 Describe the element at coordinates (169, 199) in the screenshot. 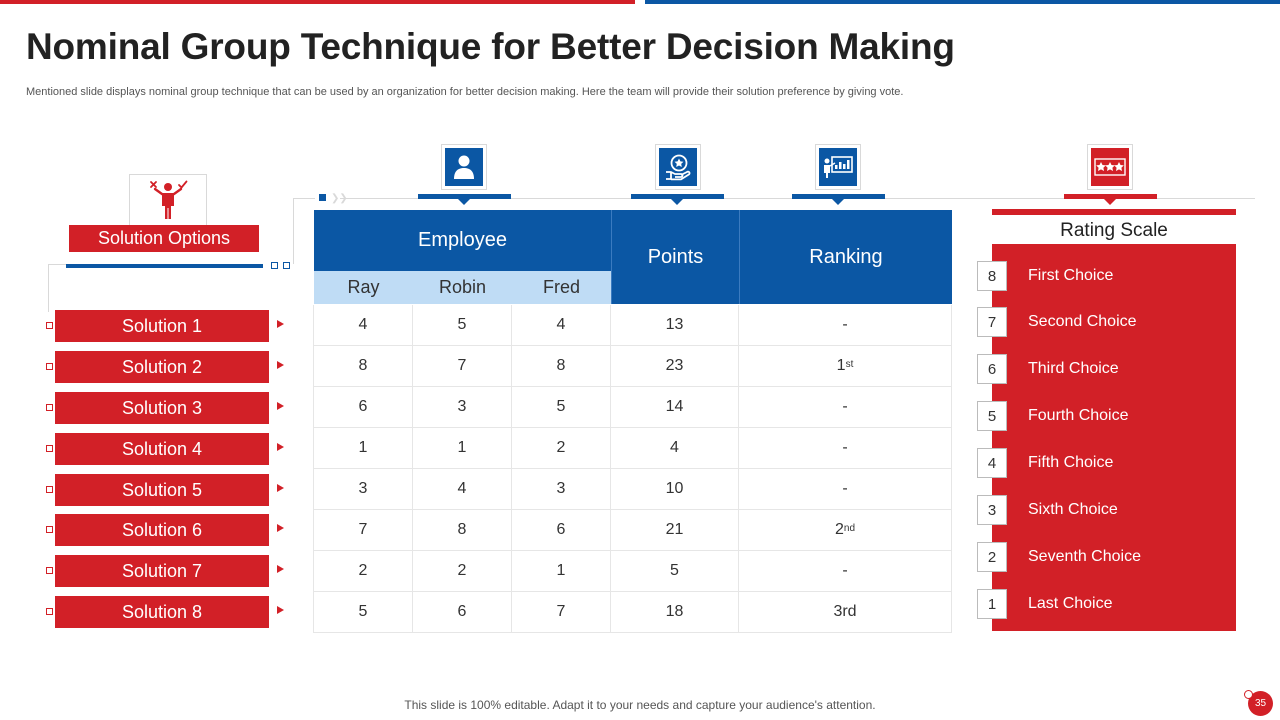

I see `person-decision-icon` at that location.